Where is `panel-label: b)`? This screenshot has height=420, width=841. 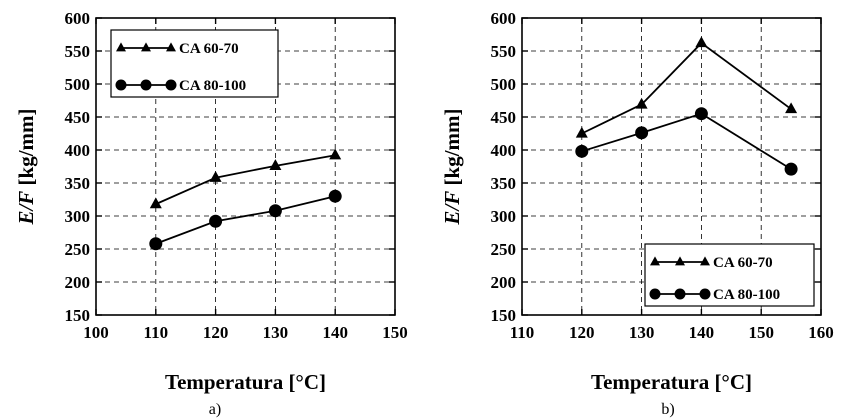 panel-label: b) is located at coordinates (667, 409).